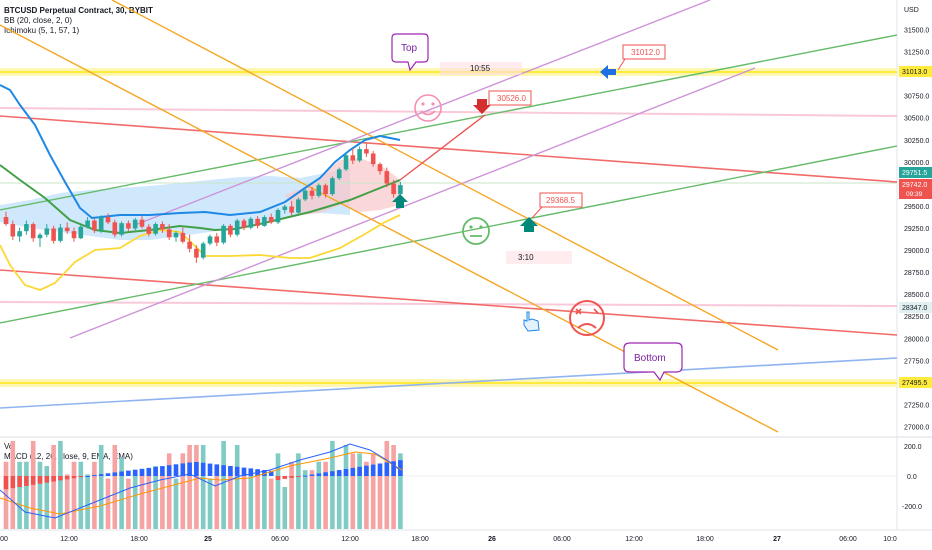  What do you see at coordinates (531, 321) in the screenshot?
I see `pointing-hand-icon` at bounding box center [531, 321].